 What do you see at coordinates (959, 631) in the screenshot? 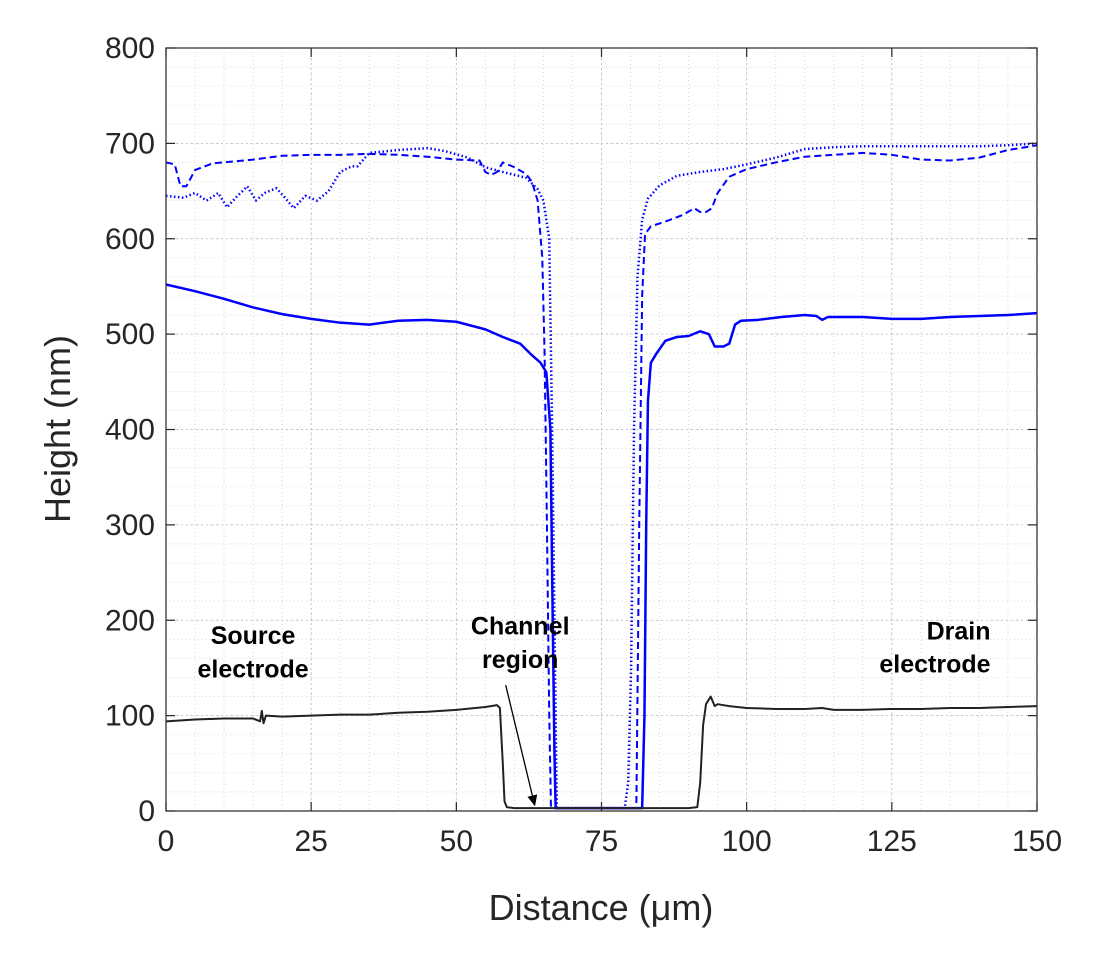
I see `annotation-label: Drain` at bounding box center [959, 631].